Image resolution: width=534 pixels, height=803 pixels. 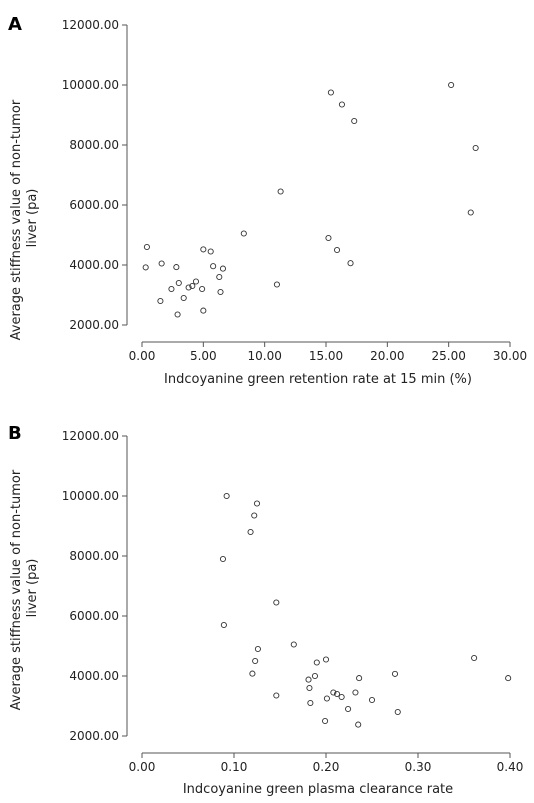 I want to click on panel-b-x-tick-label: 0.00, so click(x=142, y=767).